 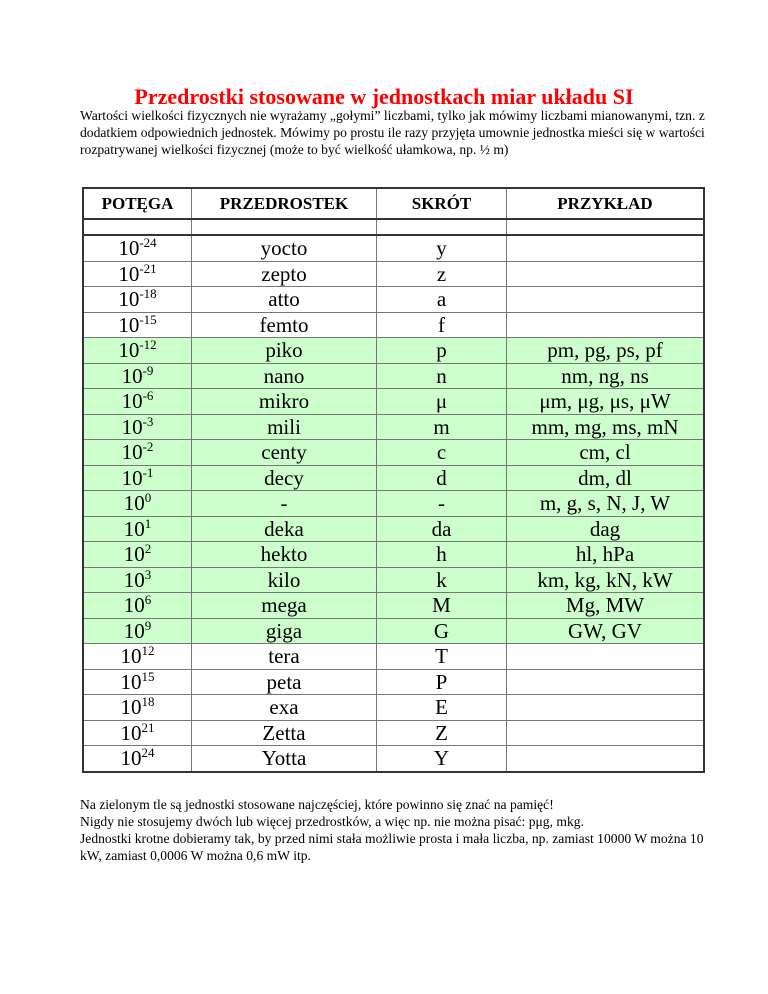 I want to click on blank-row, so click(x=393, y=227).